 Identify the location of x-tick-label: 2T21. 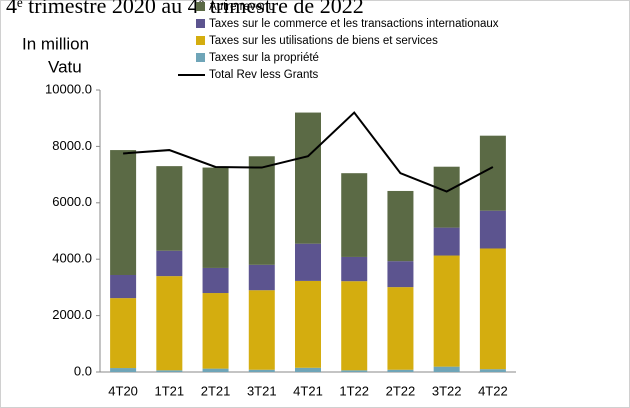
(216, 390).